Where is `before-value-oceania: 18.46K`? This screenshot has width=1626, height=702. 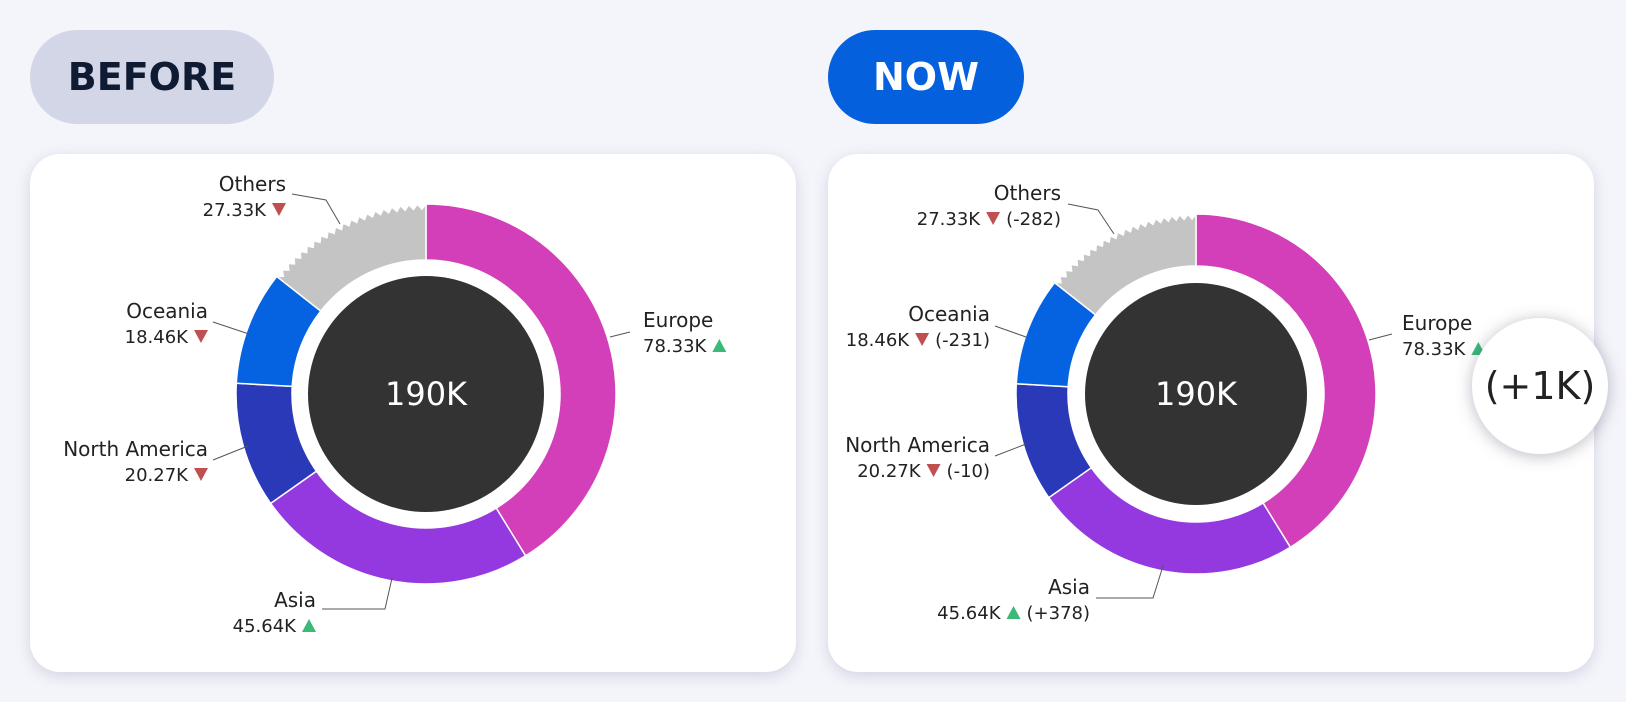 before-value-oceania: 18.46K is located at coordinates (157, 337).